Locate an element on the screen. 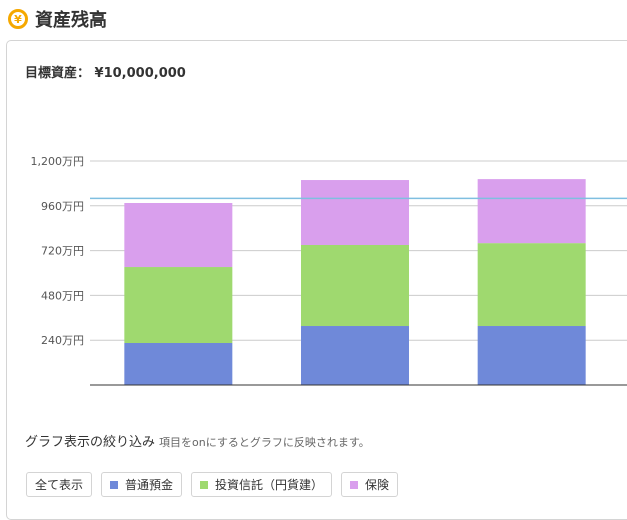 The image size is (627, 520). filter-heading: グラフ表示の絞り込み 項目をonにするとグラフに反映されます。 is located at coordinates (197, 440).